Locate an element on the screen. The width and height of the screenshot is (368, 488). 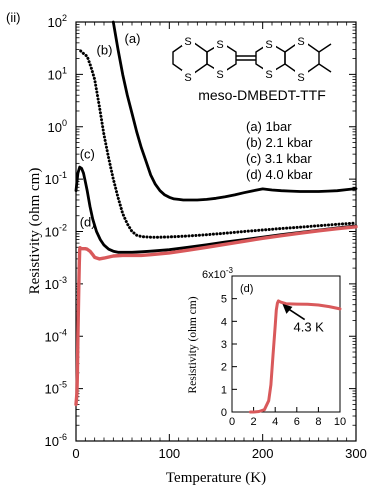
y-tick-label: 10⁻³ is located at coordinates (56, 283).